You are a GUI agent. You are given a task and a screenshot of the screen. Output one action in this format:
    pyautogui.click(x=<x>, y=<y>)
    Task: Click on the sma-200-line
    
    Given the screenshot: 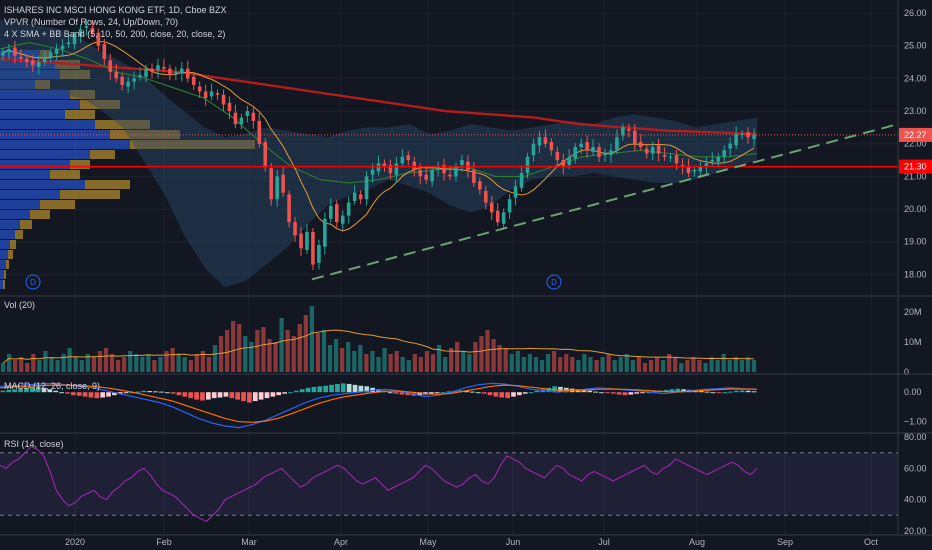 What is the action you would take?
    pyautogui.click(x=379, y=96)
    